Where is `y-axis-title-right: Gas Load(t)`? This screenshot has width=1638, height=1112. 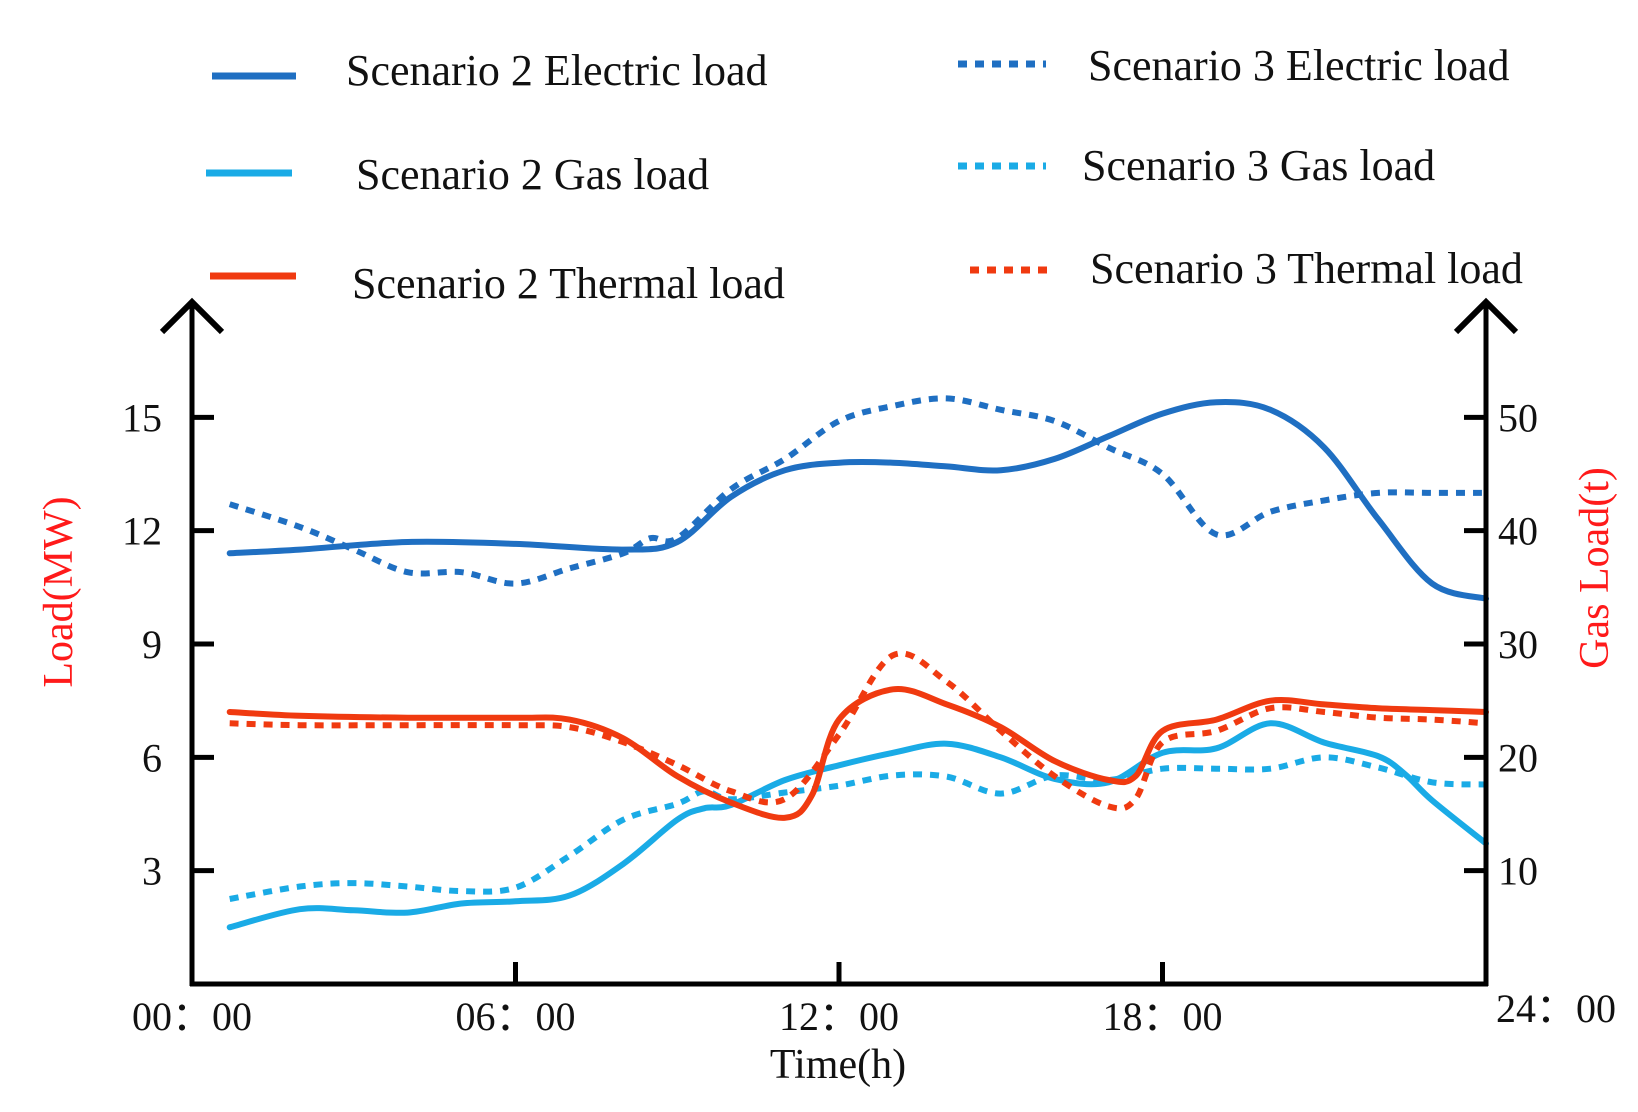 y-axis-title-right: Gas Load(t) is located at coordinates (1595, 568).